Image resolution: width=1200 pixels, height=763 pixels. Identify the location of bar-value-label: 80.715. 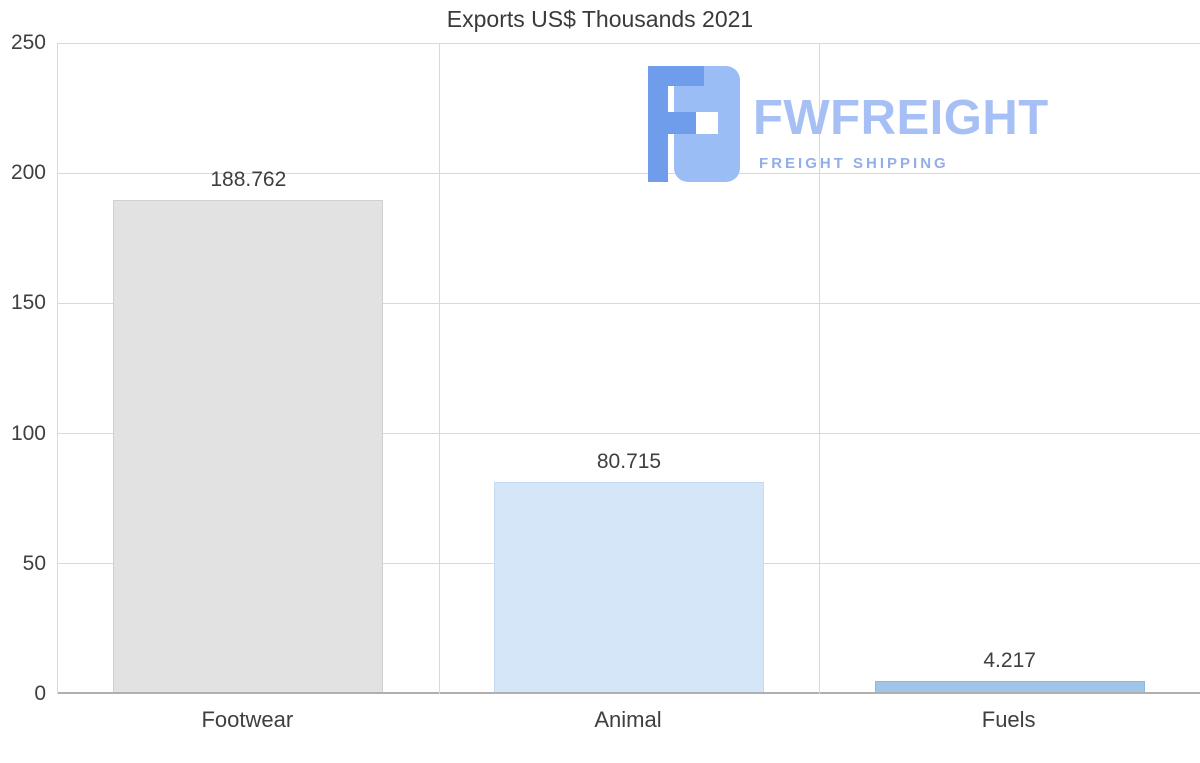
(629, 461).